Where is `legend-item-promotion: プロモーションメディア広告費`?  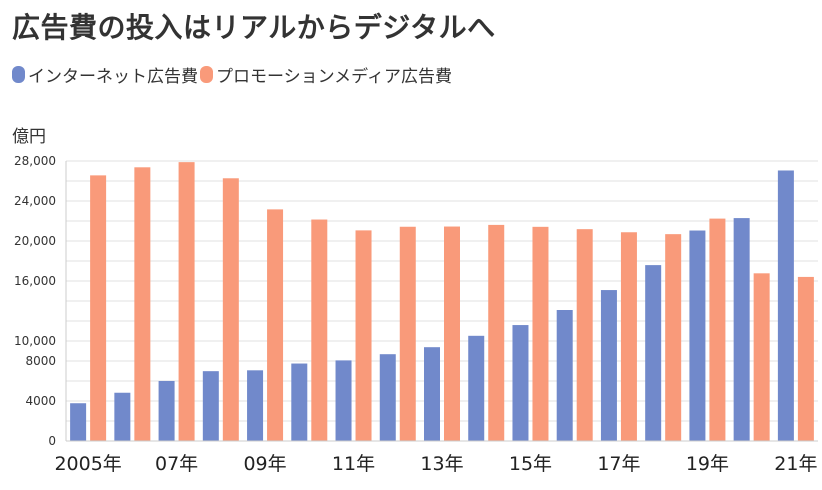
legend-item-promotion: プロモーションメディア広告費 is located at coordinates (326, 74).